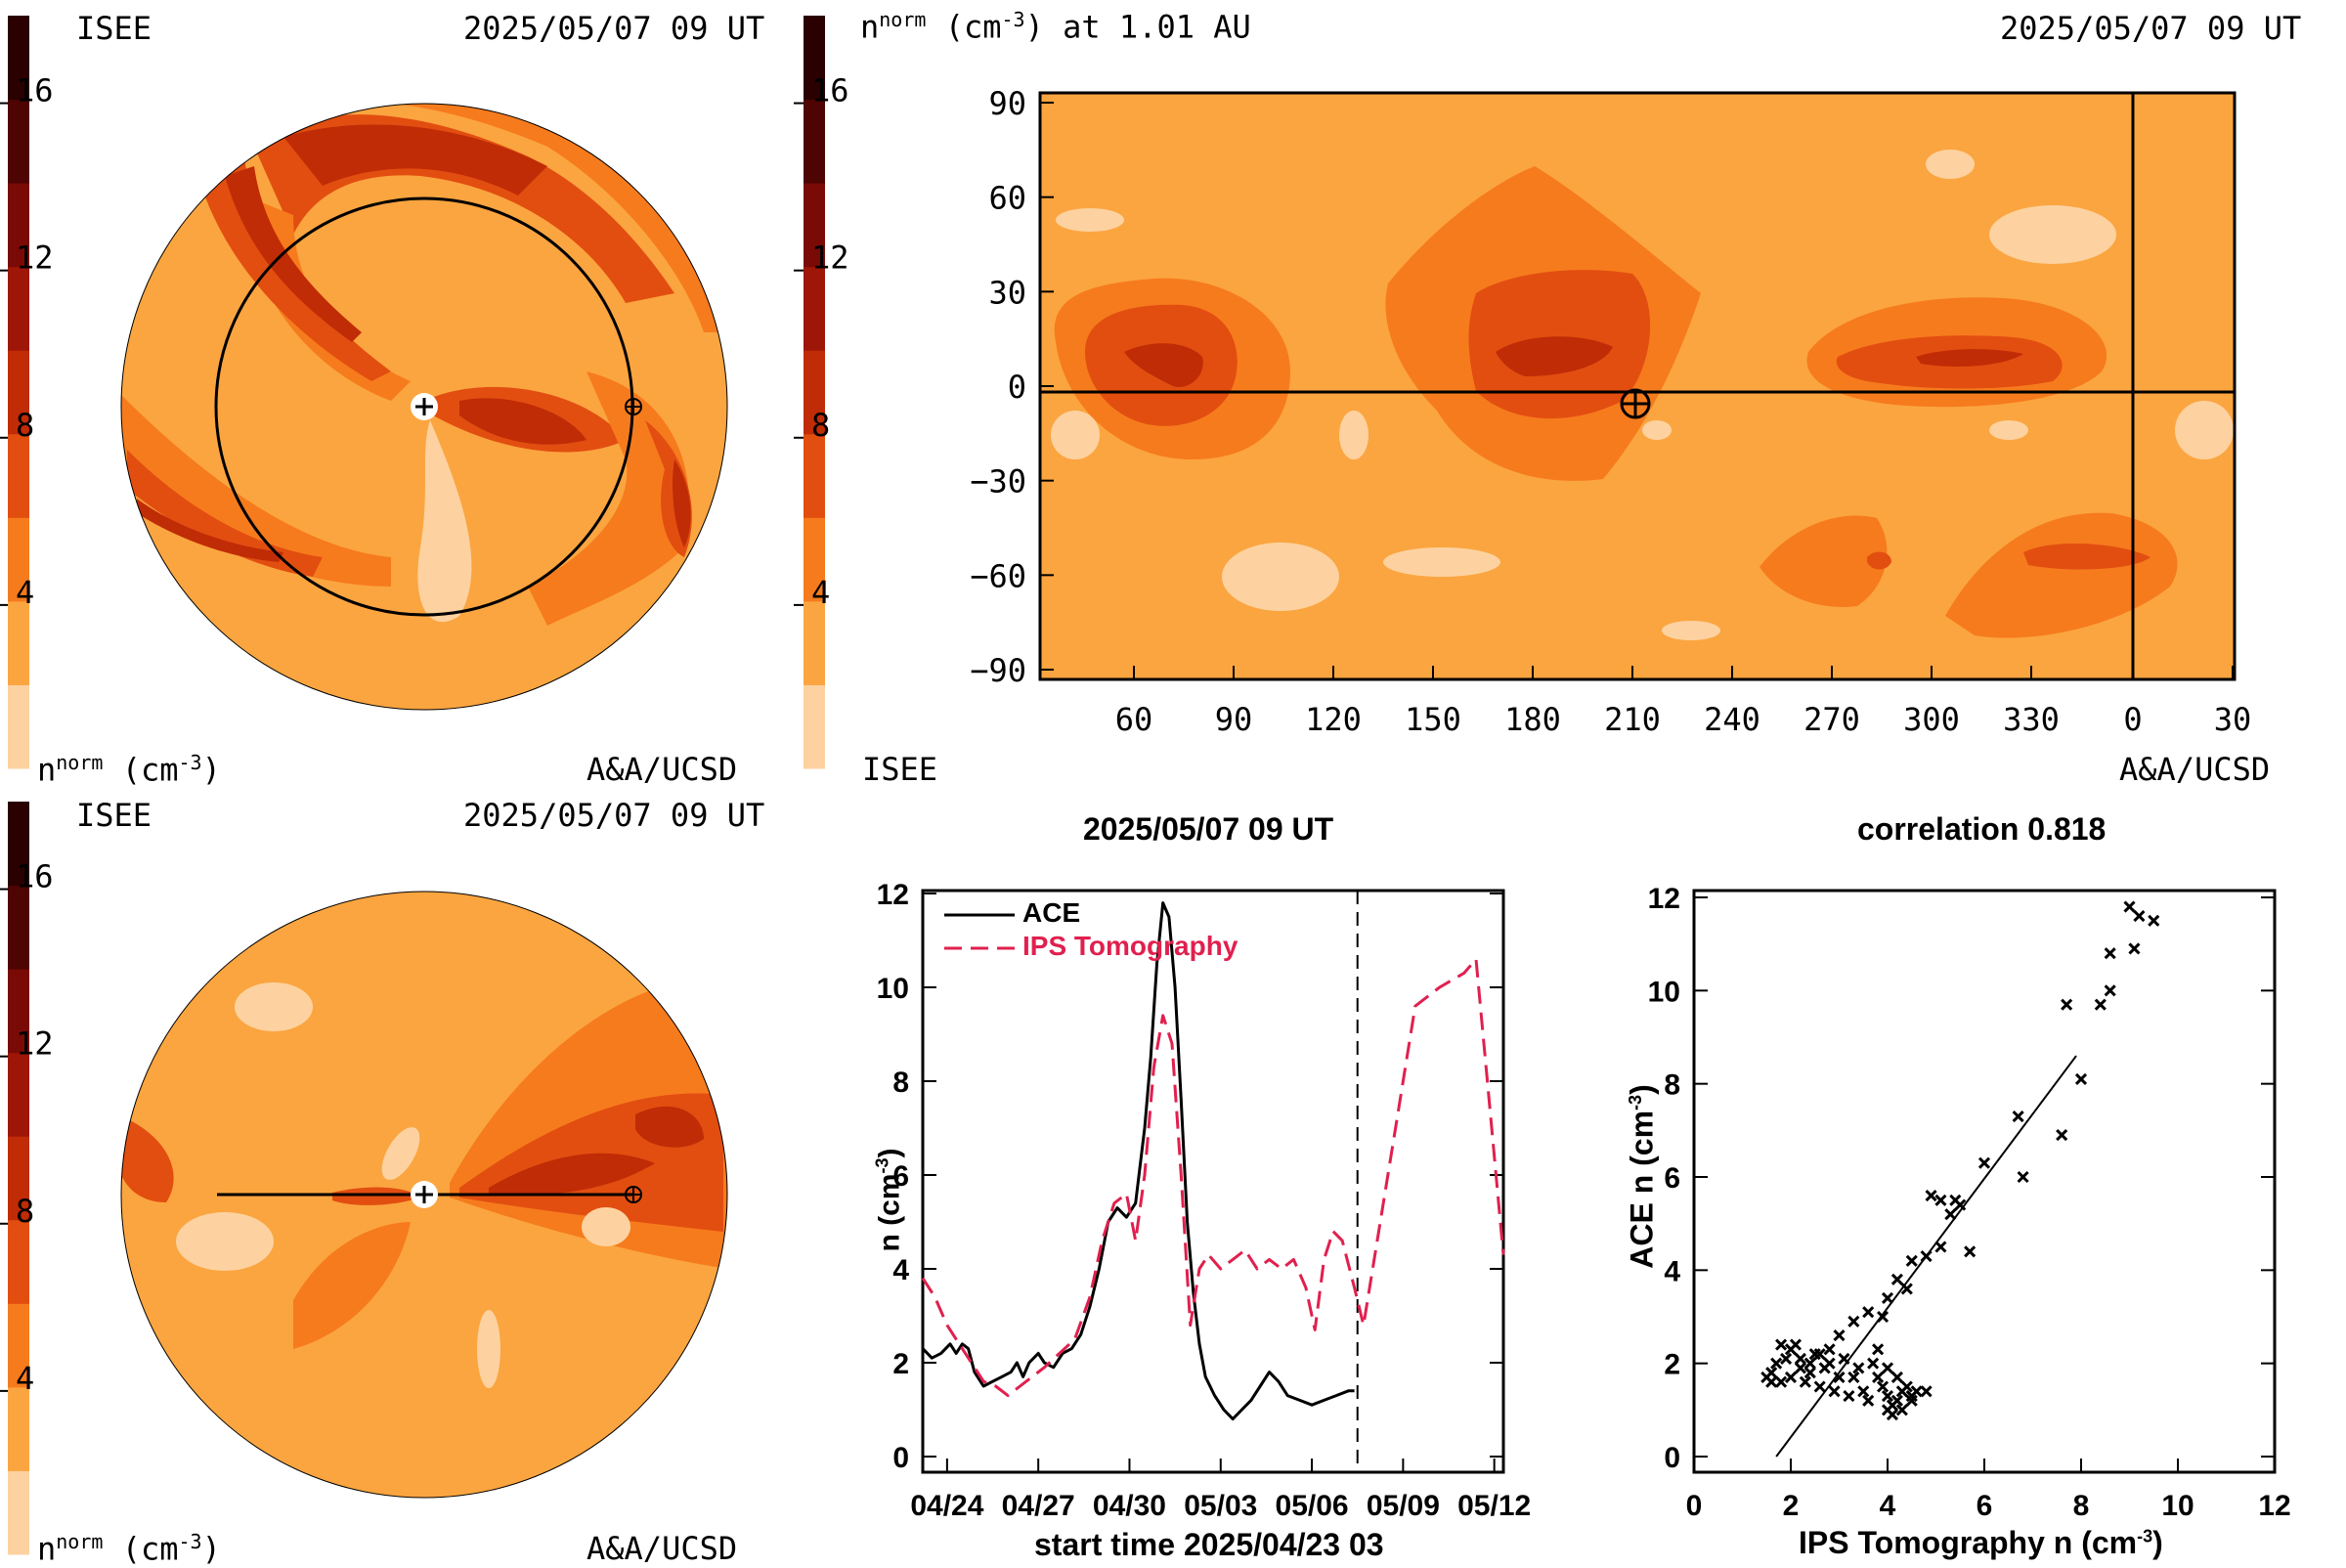 The height and width of the screenshot is (1568, 2346). Describe the element at coordinates (900, 1364) in the screenshot. I see `timeseries-y-tick-label: 2` at that location.